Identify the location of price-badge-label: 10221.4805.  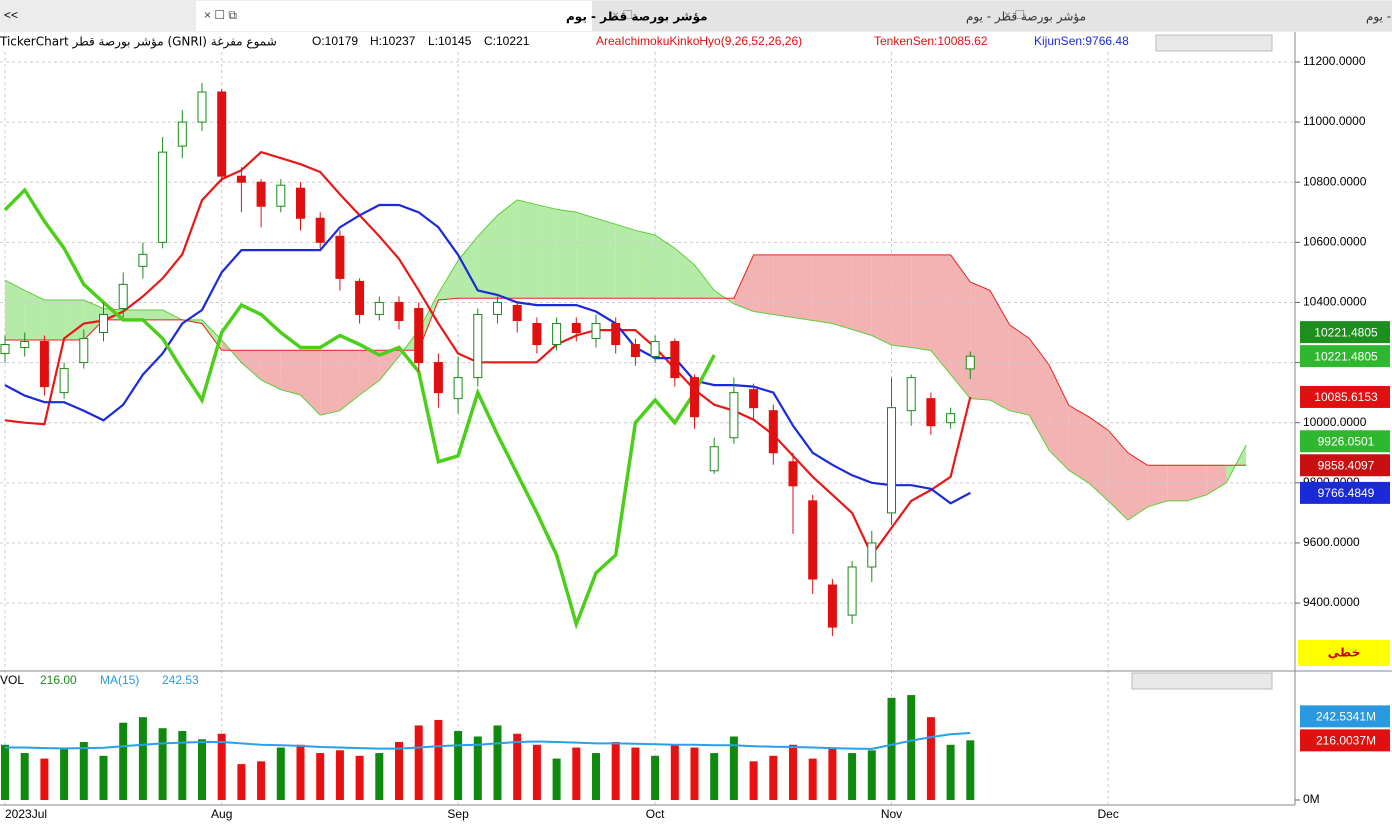
(1346, 356).